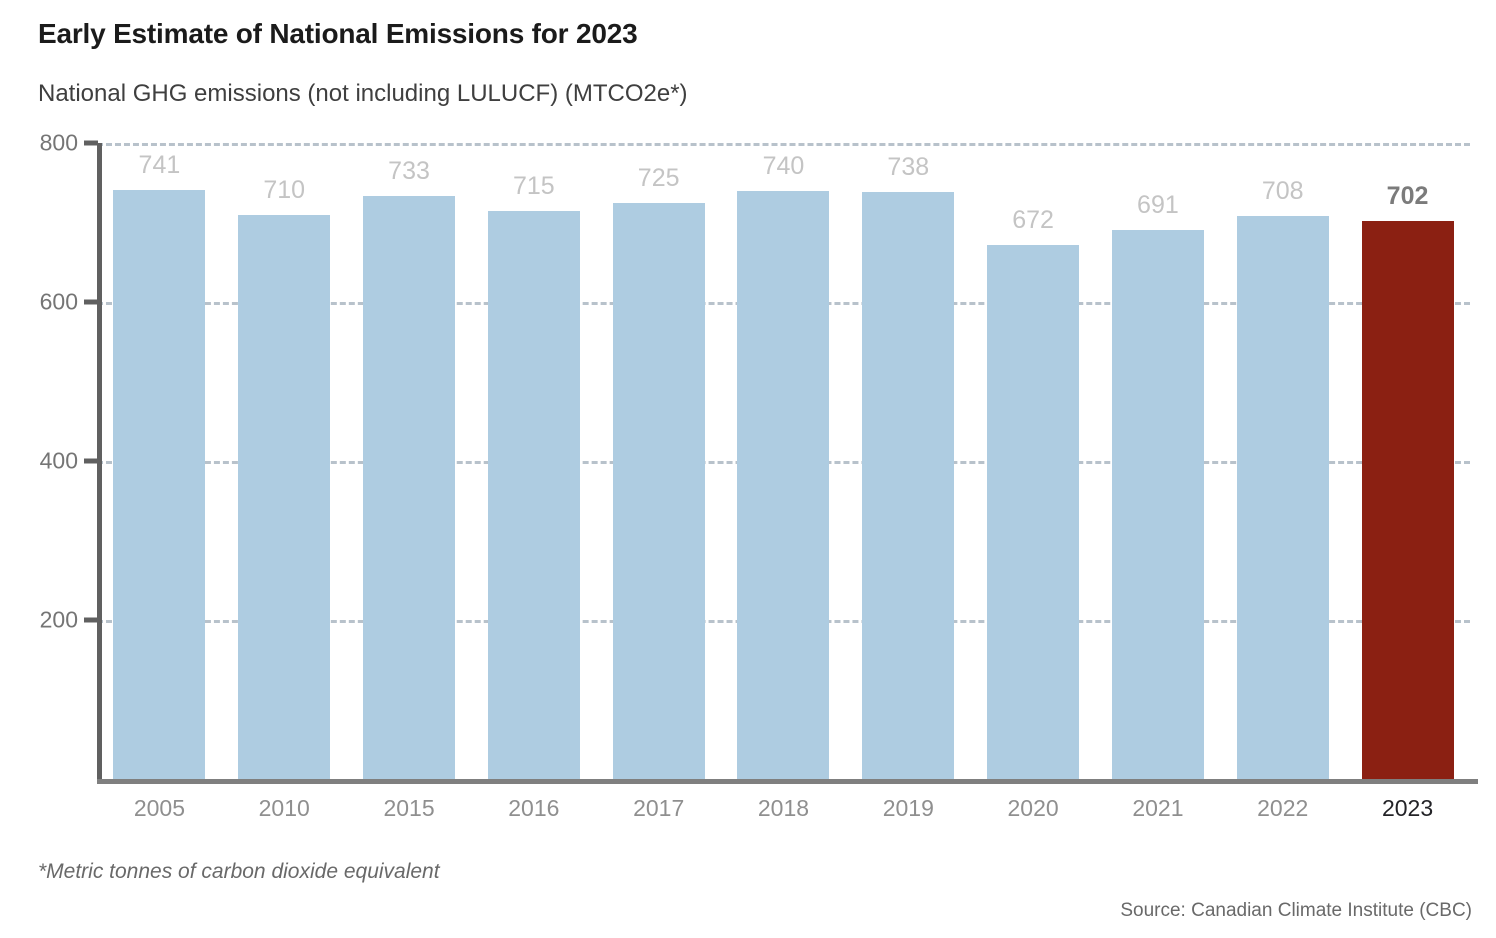 This screenshot has height=938, width=1496. I want to click on bar-value-label-2022: 708, so click(1282, 191).